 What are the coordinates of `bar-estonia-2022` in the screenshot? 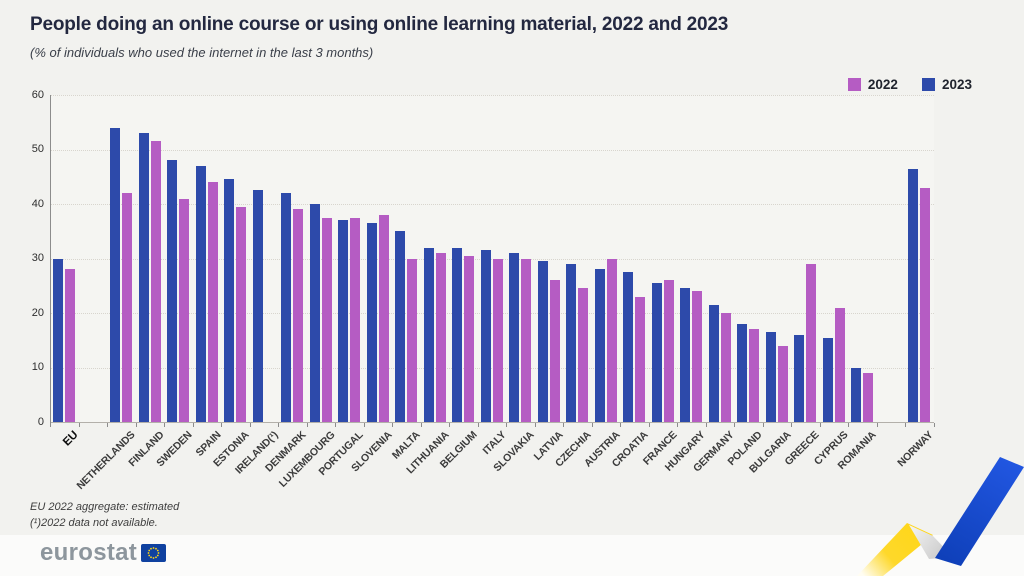 It's located at (241, 314).